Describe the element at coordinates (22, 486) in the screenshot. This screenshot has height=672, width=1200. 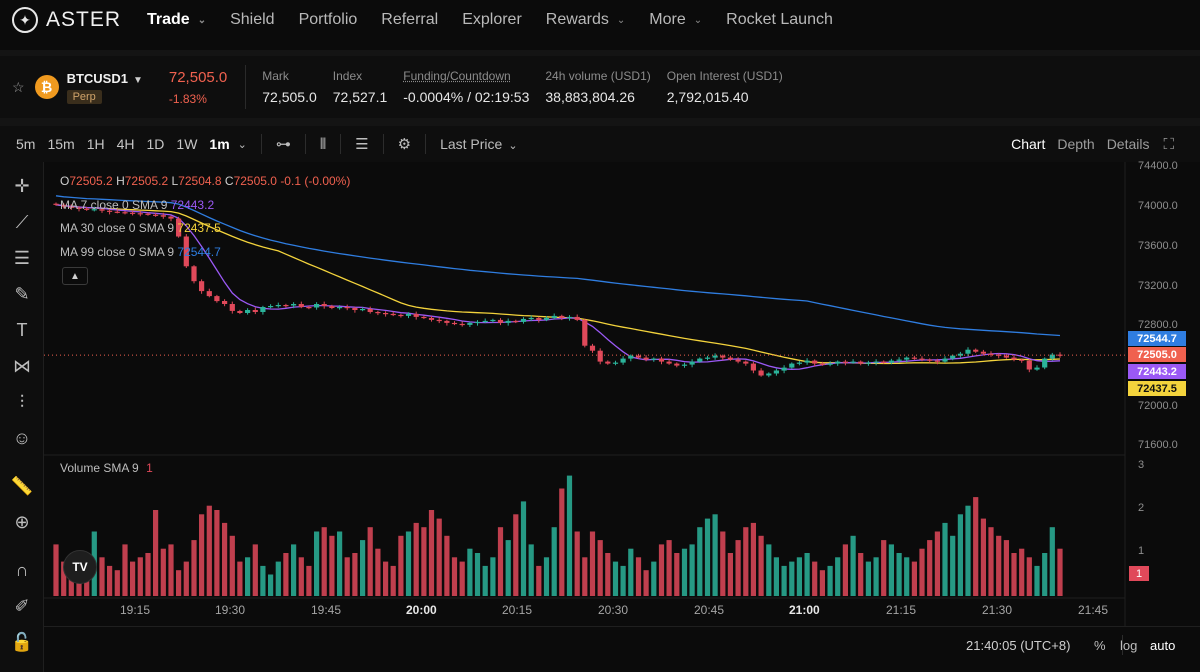
I see `ruler-icon: 📏` at that location.